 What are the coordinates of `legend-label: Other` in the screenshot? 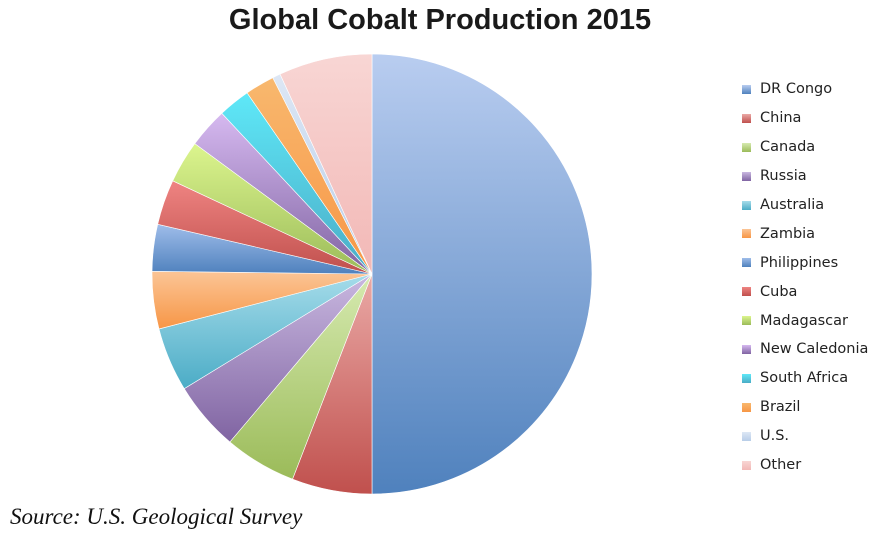 It's located at (781, 465).